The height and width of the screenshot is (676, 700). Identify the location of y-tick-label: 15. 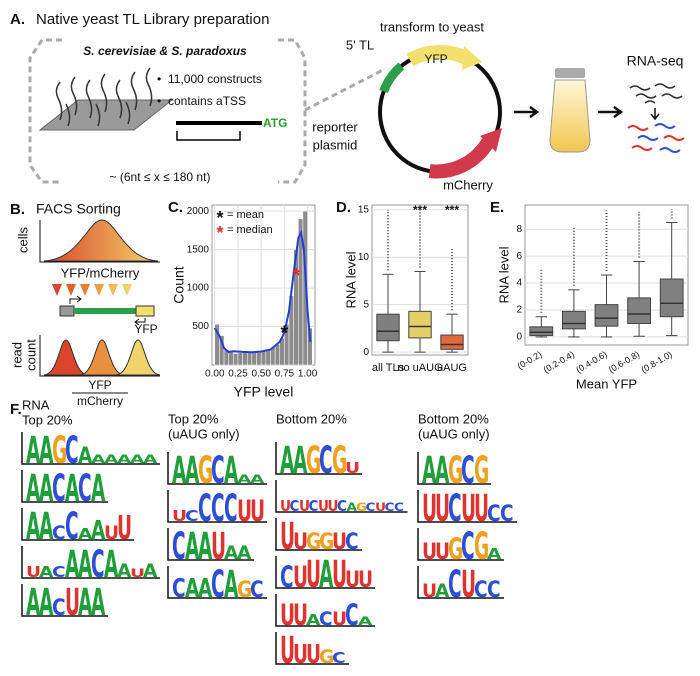
(364, 209).